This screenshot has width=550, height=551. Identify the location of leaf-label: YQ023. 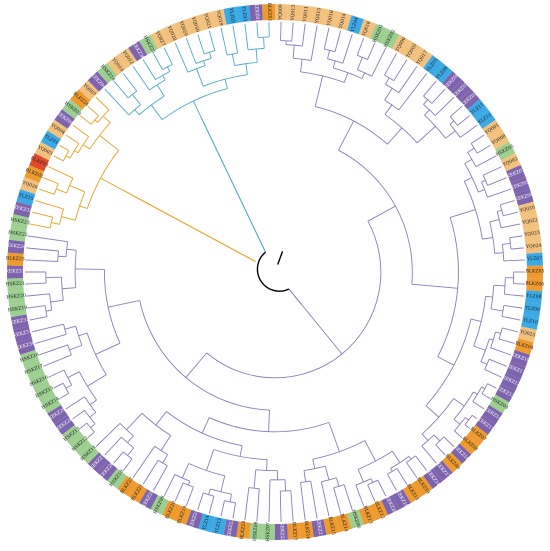
(531, 234).